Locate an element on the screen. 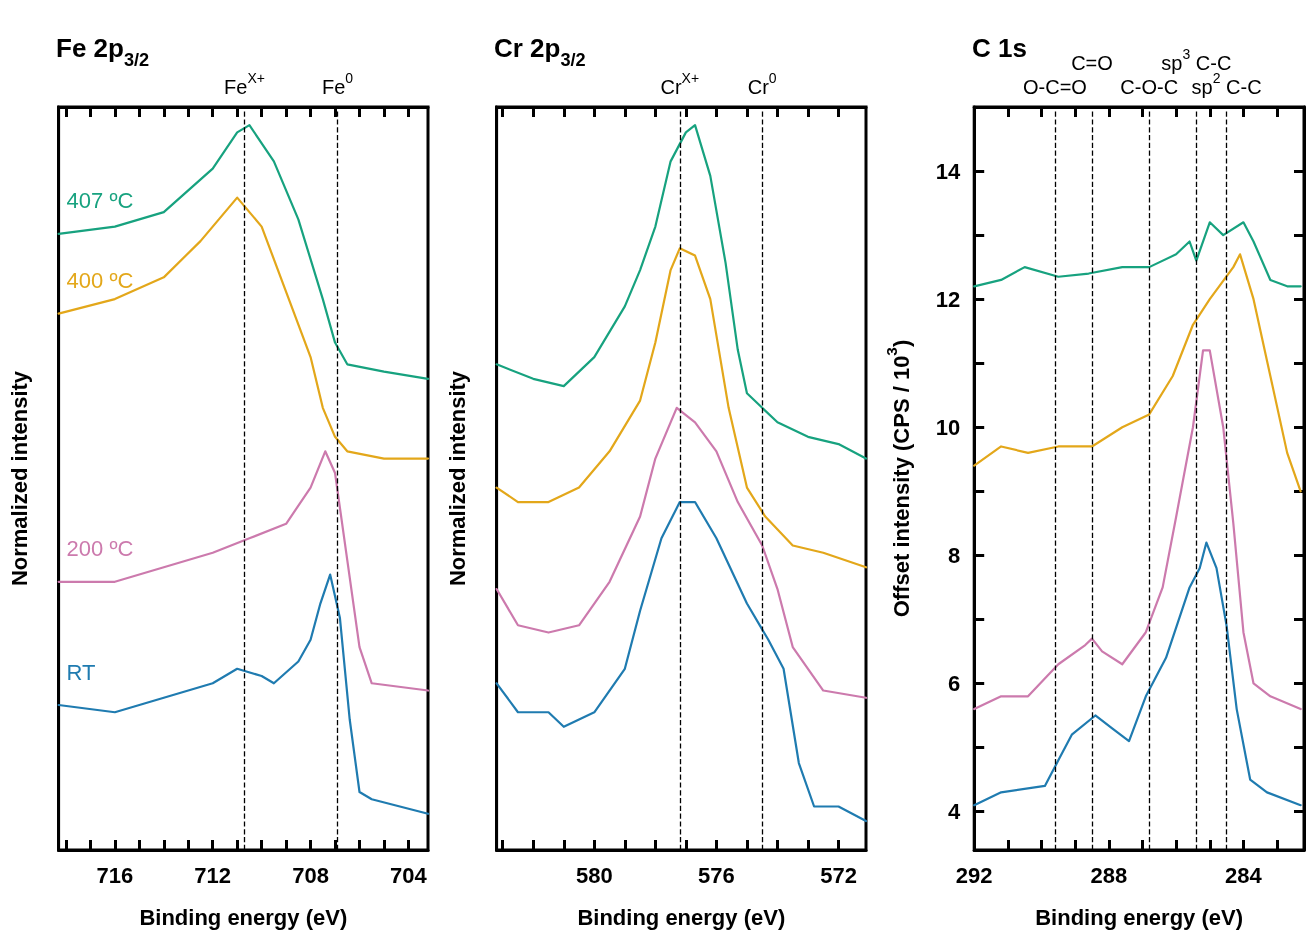 The height and width of the screenshot is (951, 1314). y-tick-label: 14 is located at coordinates (948, 171).